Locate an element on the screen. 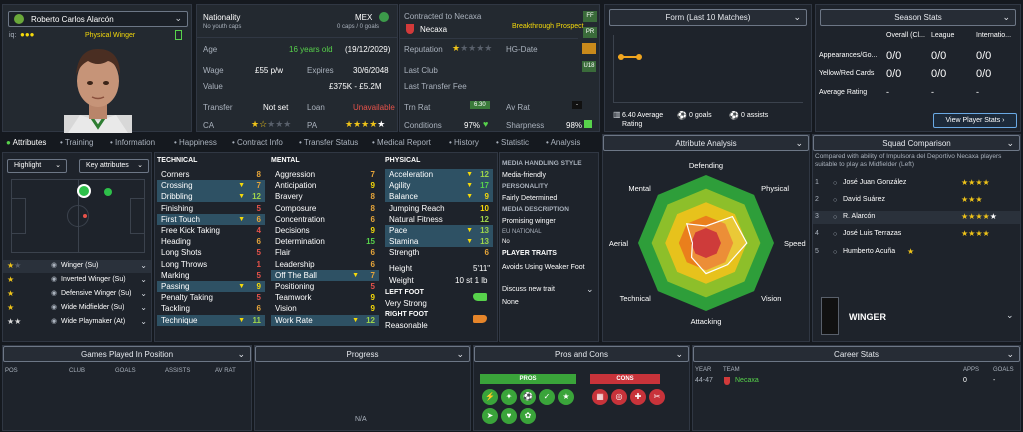  attribute-row: Concentration 6 is located at coordinates (325, 219).